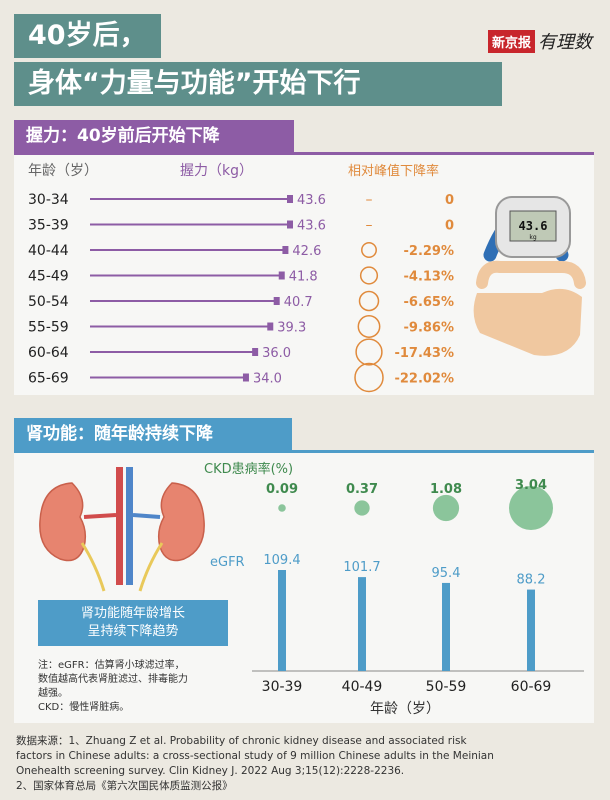 The height and width of the screenshot is (800, 610). Describe the element at coordinates (446, 573) in the screenshot. I see `egfr-value-label: 95.4` at that location.